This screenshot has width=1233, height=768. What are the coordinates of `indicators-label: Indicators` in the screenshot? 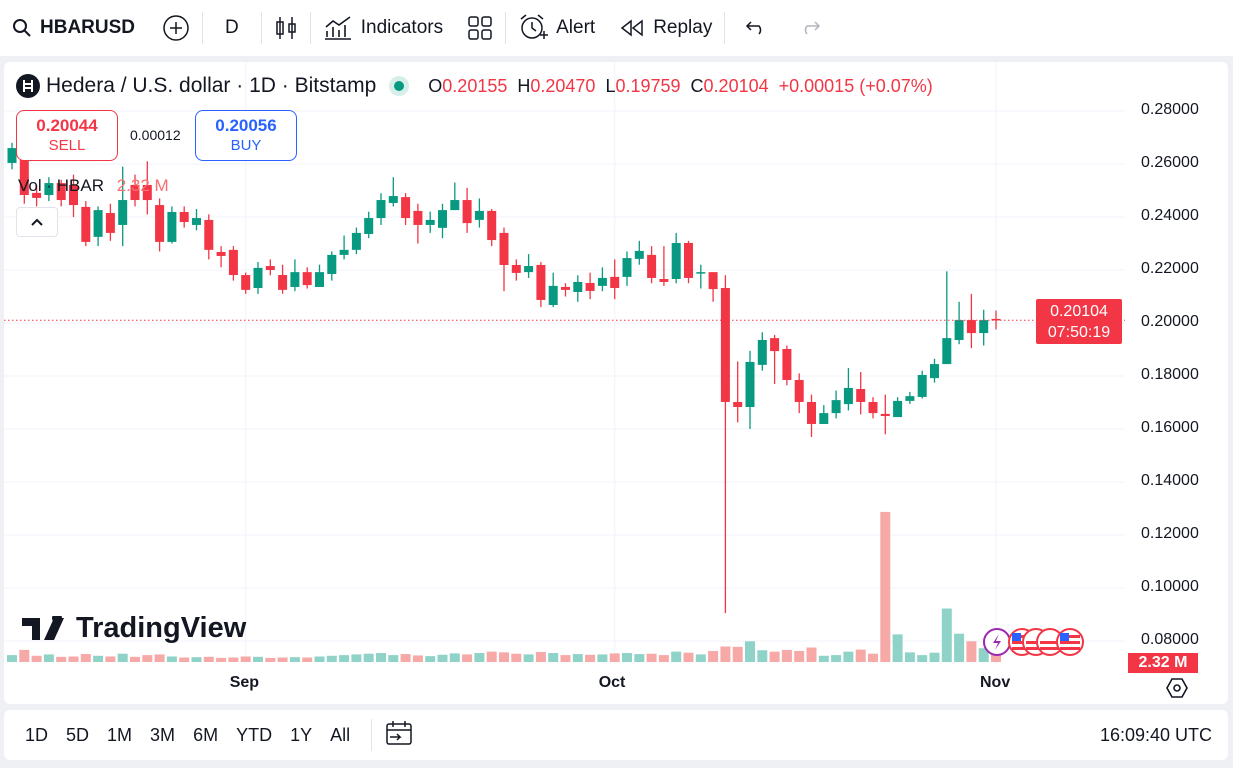 It's located at (402, 27).